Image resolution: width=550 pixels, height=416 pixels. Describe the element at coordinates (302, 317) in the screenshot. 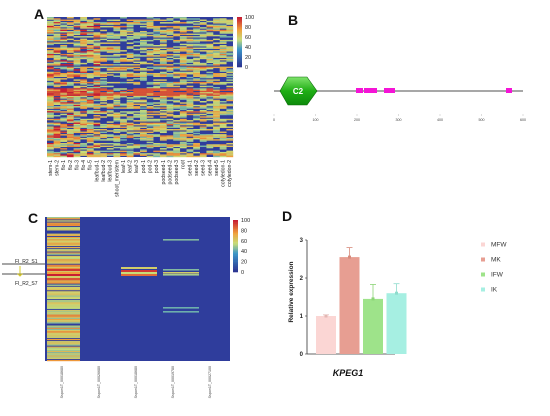

I see `y-tick-label: 1` at that location.